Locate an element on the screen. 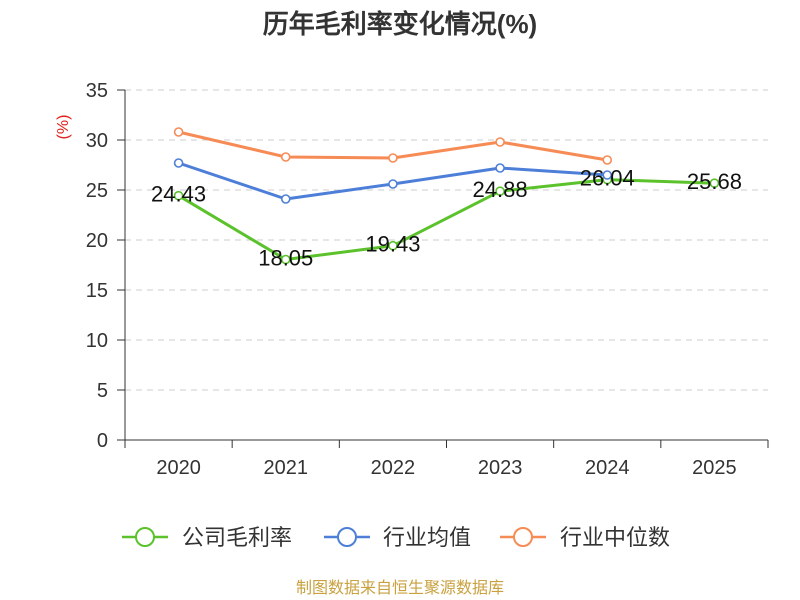 Image resolution: width=800 pixels, height=600 pixels. legend-item: 行业中位数 is located at coordinates (585, 537).